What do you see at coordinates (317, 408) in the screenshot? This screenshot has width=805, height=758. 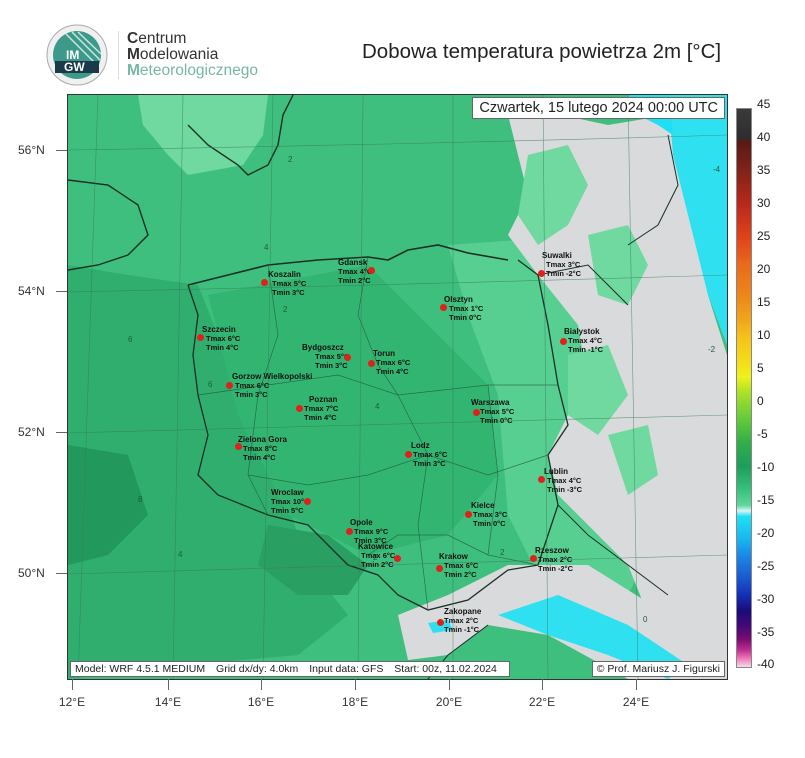 I see `city-poznan: Poznan Tmax 7°C Tmin 4°C` at bounding box center [317, 408].